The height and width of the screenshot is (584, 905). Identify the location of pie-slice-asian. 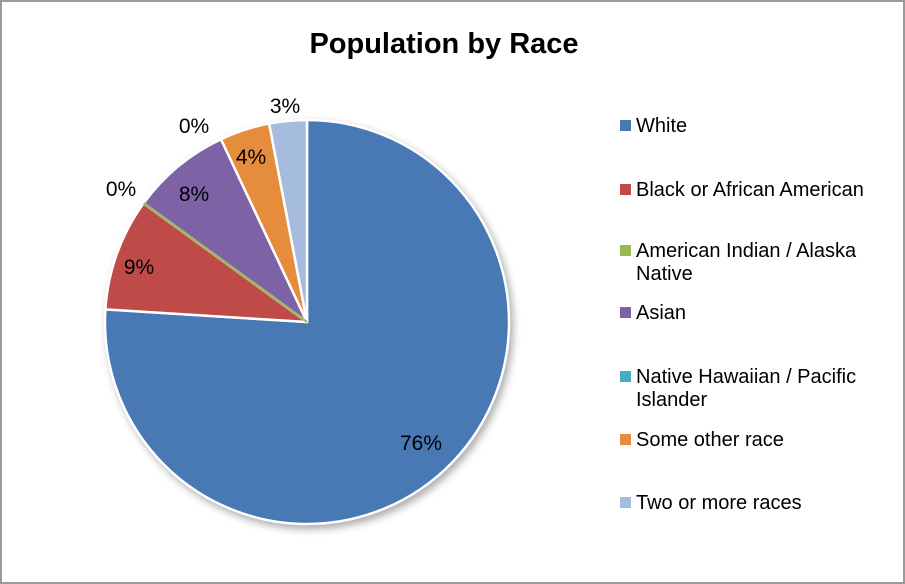
(225, 230).